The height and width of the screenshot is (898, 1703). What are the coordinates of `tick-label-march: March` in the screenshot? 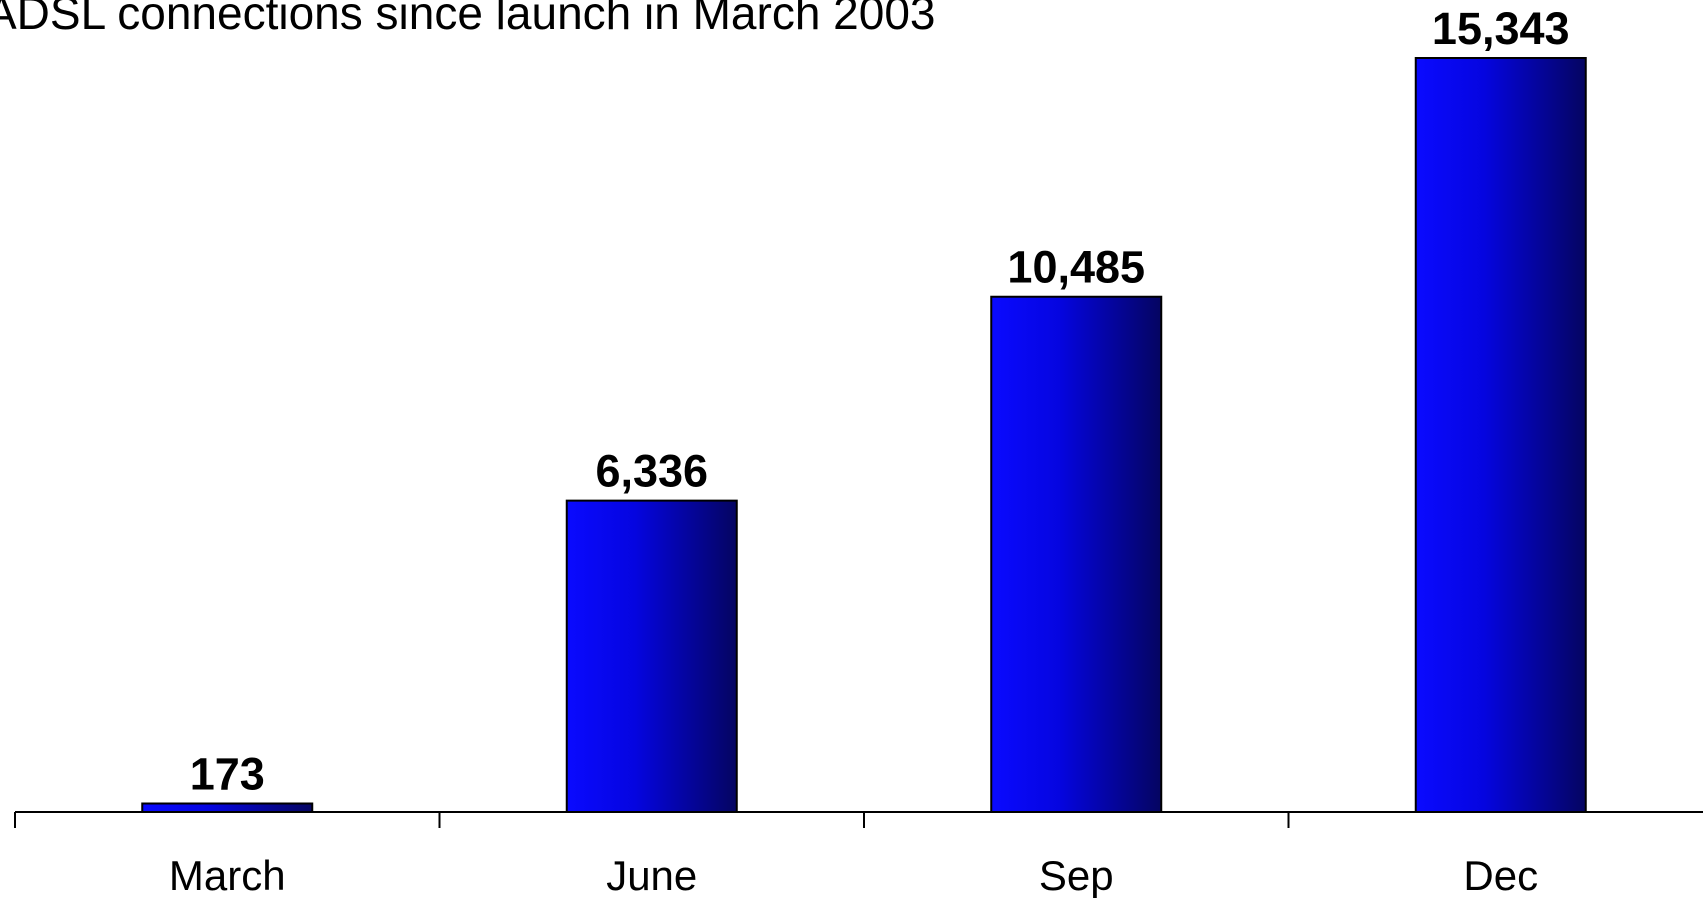 It's located at (227, 875).